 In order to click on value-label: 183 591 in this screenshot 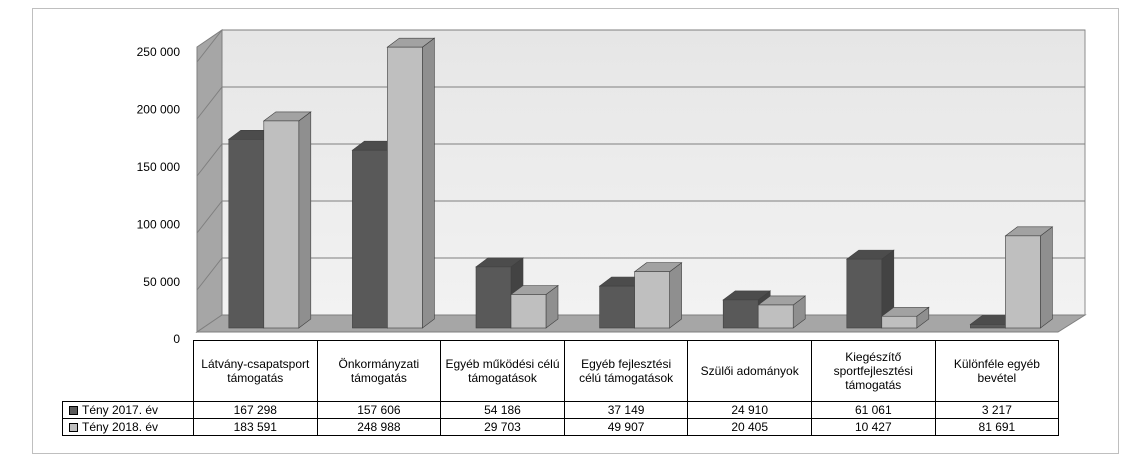, I will do `click(255, 427)`.